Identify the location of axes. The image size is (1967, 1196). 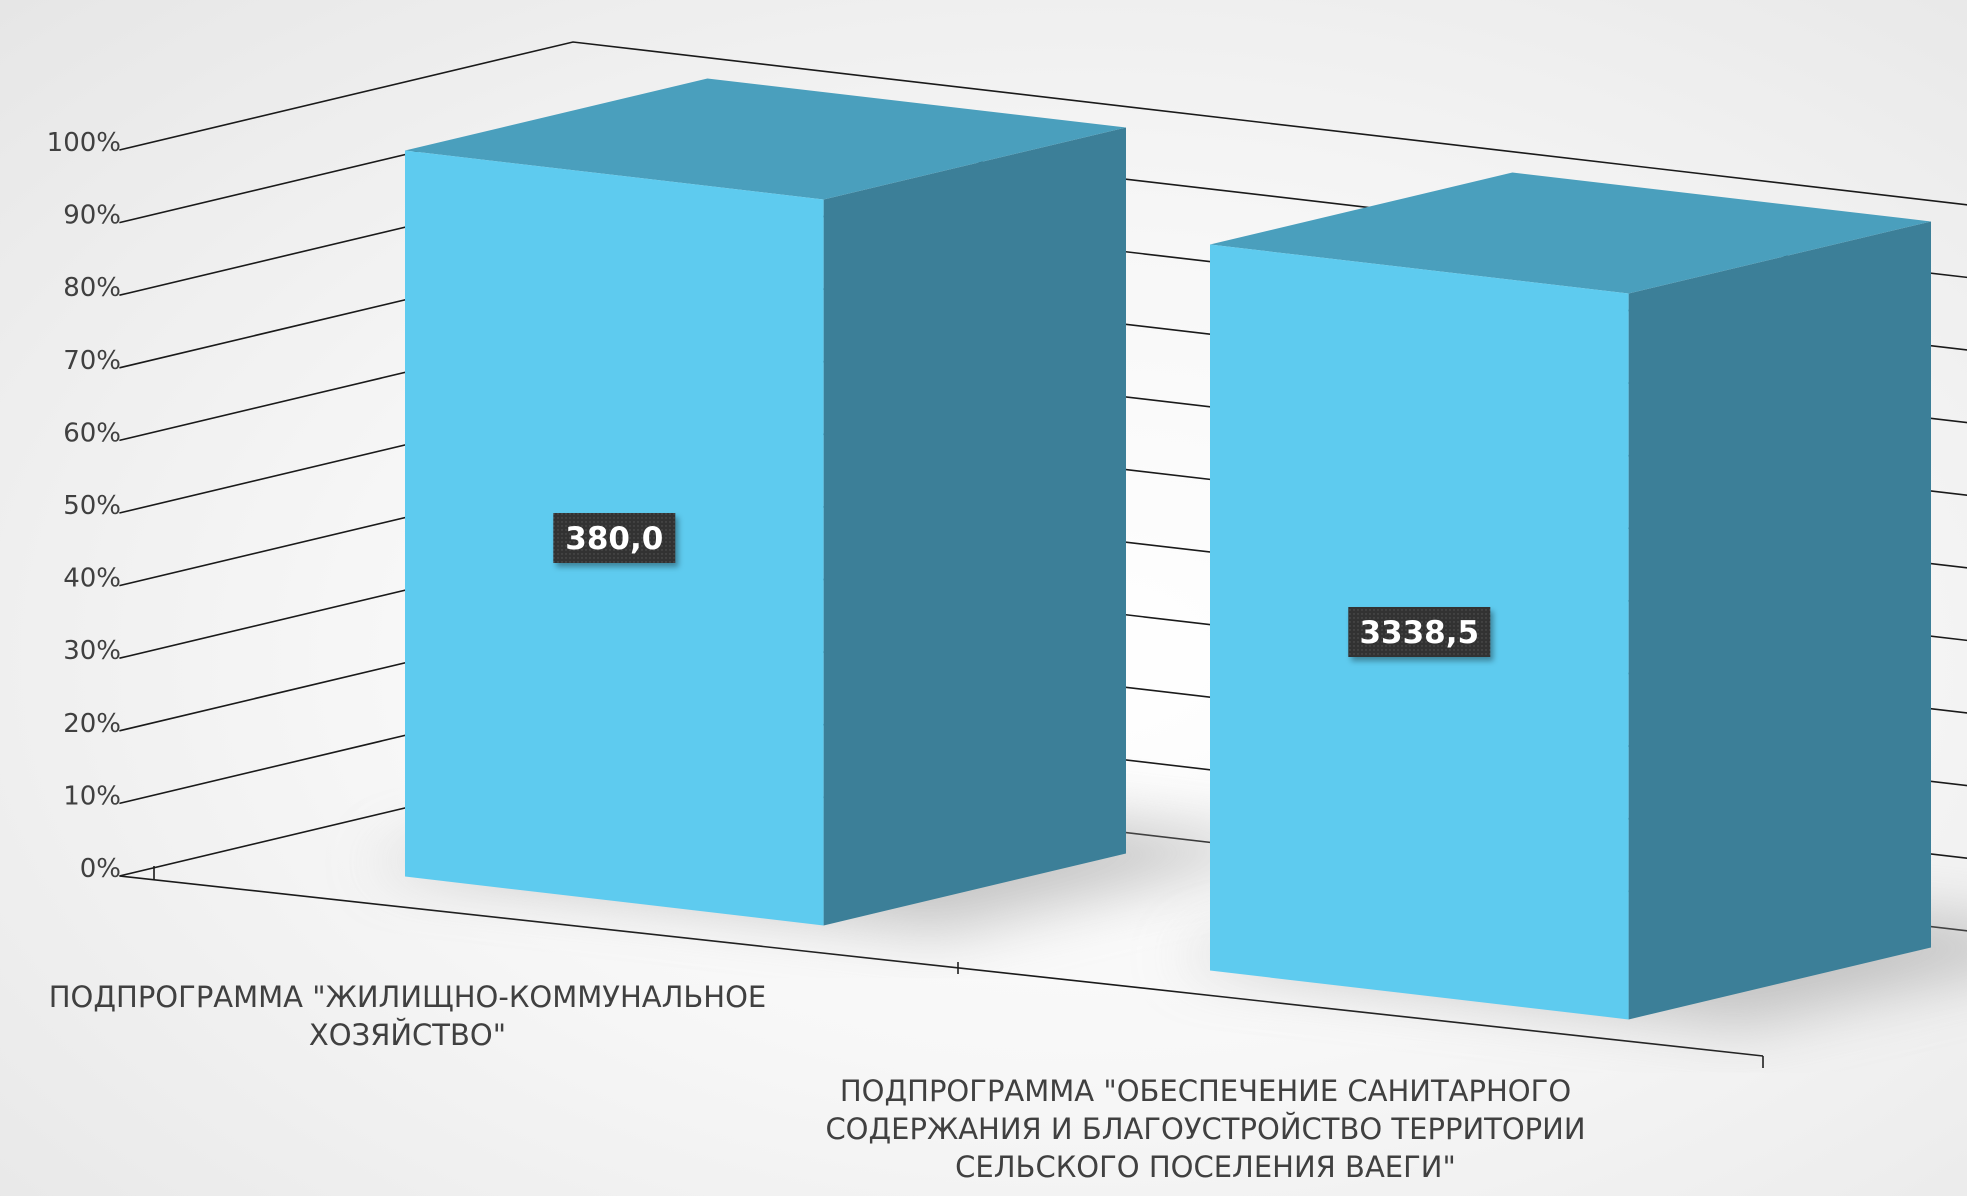
(941, 967).